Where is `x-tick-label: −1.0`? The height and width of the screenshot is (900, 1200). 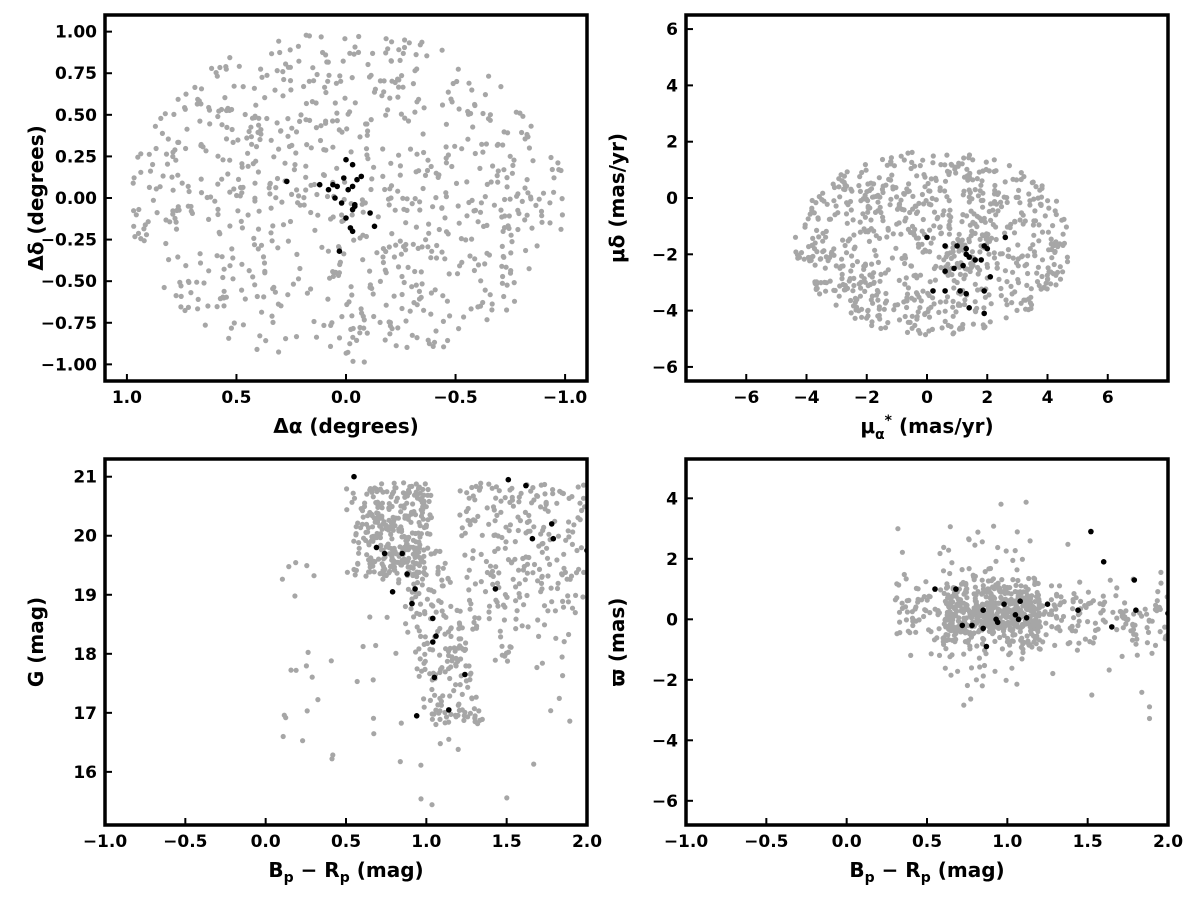 x-tick-label: −1.0 is located at coordinates (686, 842).